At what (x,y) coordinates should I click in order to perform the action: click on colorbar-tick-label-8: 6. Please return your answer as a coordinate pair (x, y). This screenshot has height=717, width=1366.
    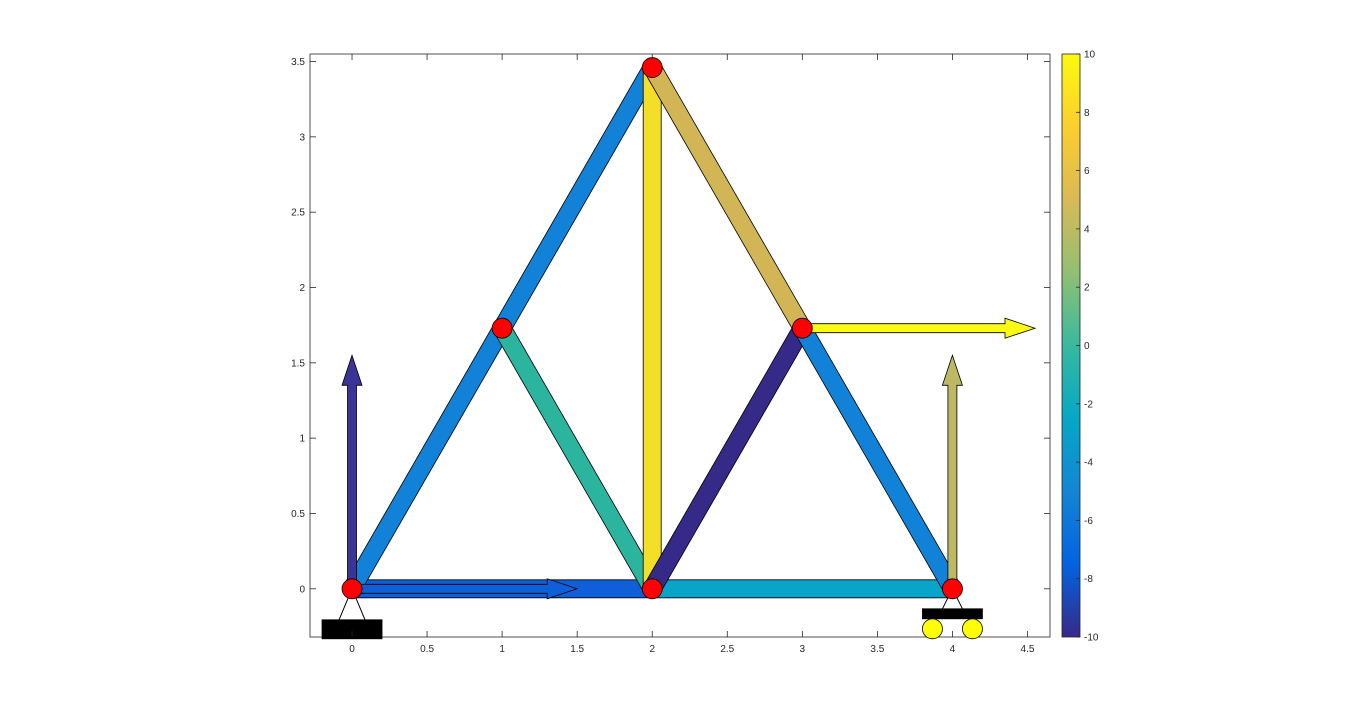
    Looking at the image, I should click on (1087, 171).